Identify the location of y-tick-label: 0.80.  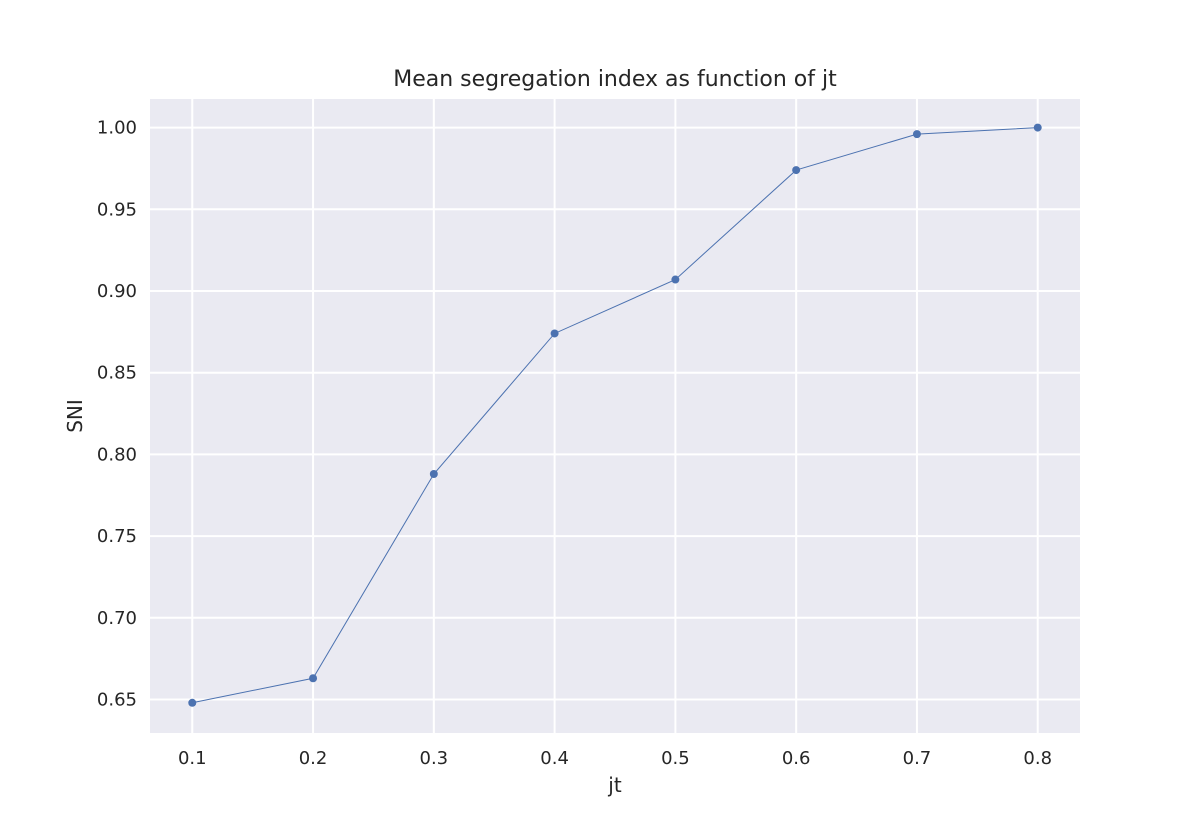
(117, 454).